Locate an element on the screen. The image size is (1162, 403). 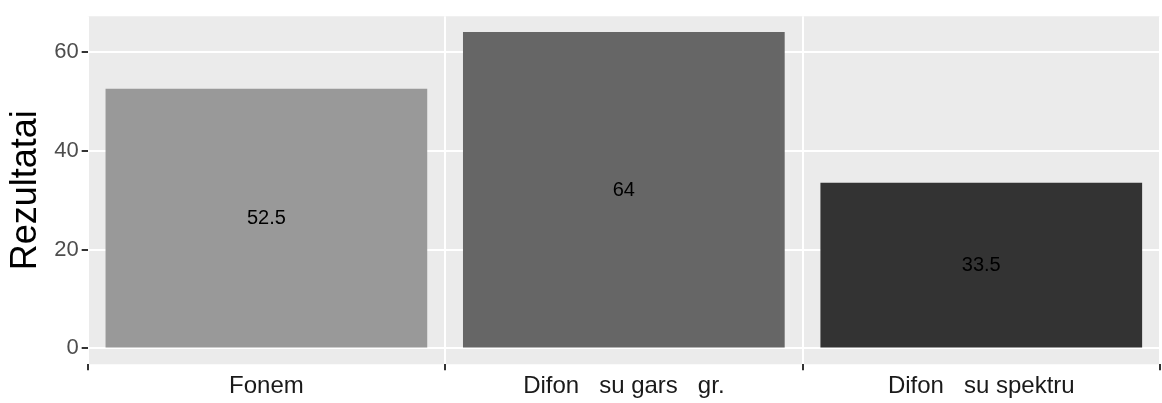
y-axis-title: Rezultatai is located at coordinates (23, 190).